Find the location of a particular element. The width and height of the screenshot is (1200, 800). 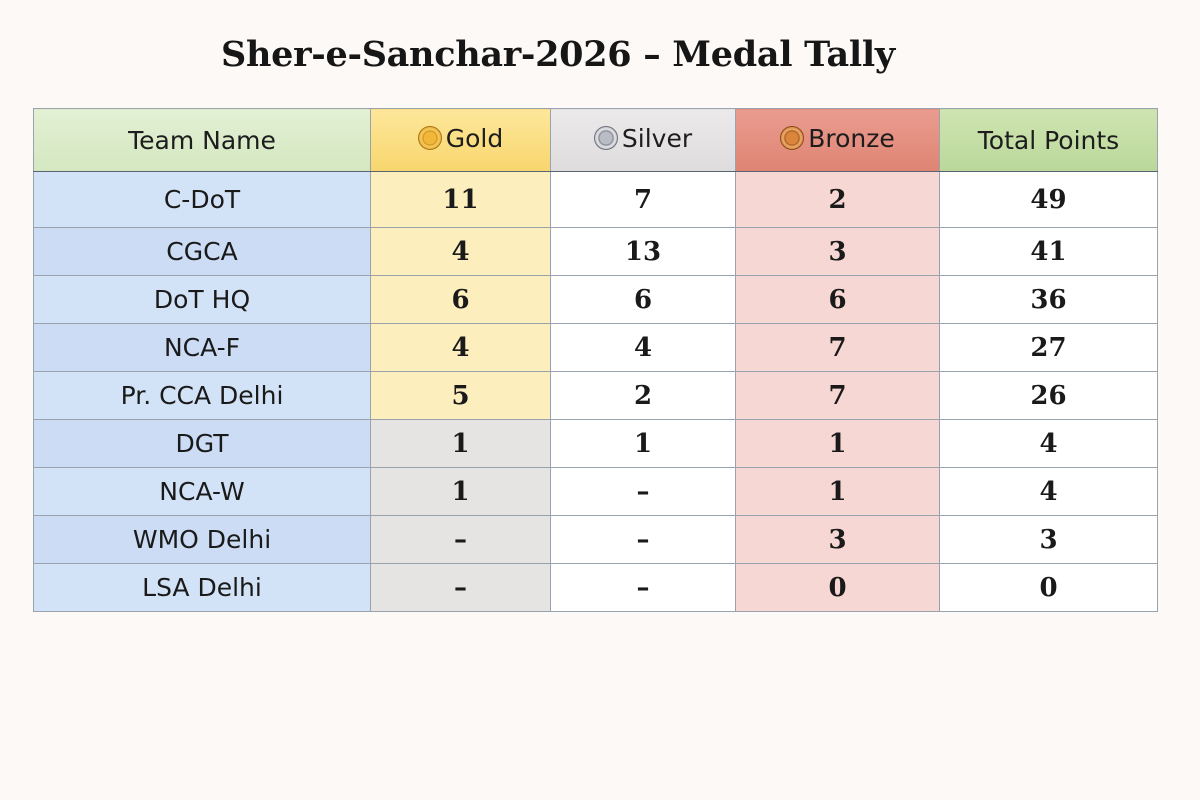

gold-medal-icon is located at coordinates (429, 138).